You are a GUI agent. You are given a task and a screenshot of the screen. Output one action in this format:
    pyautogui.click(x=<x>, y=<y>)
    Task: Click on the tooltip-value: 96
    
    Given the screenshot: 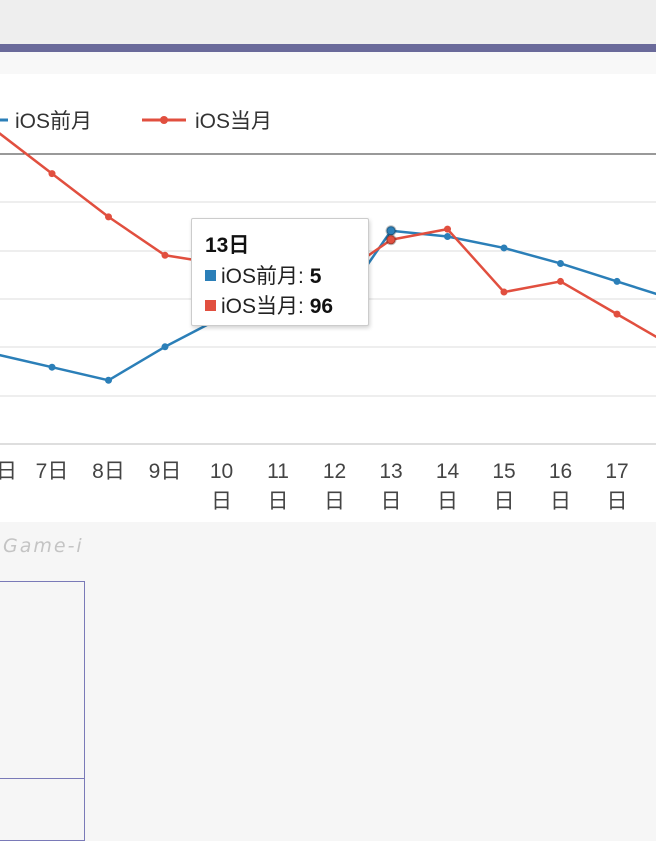 What is the action you would take?
    pyautogui.click(x=321, y=306)
    